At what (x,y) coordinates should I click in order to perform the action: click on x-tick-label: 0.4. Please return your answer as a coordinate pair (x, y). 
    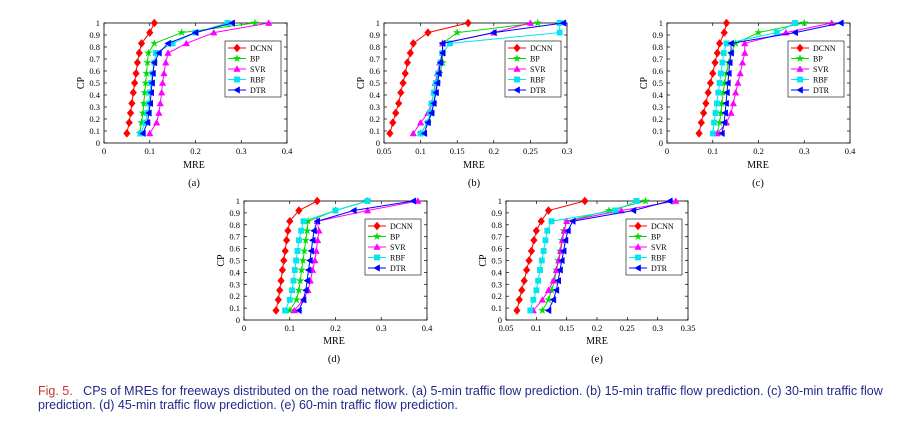
    Looking at the image, I should click on (287, 151).